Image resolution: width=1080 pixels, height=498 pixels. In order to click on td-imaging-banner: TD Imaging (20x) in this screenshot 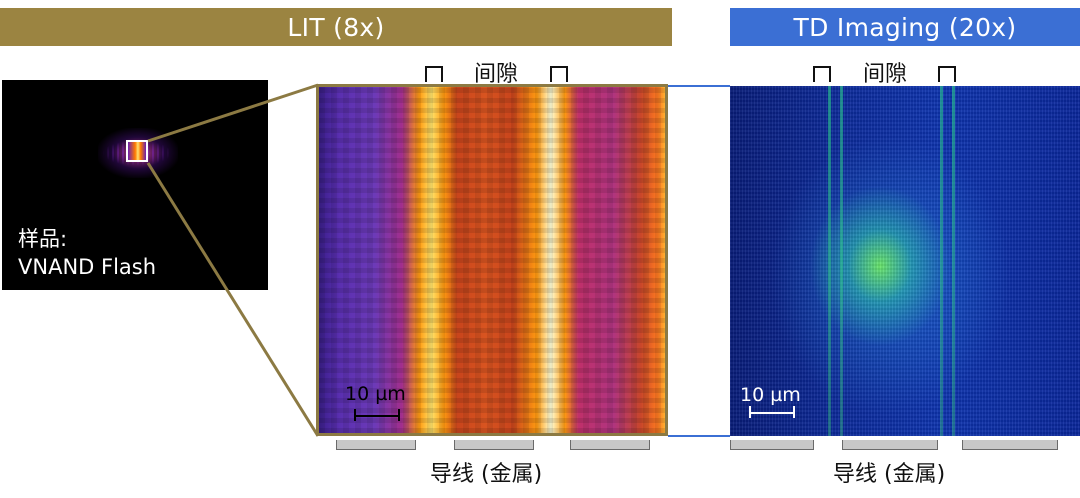, I will do `click(905, 27)`.